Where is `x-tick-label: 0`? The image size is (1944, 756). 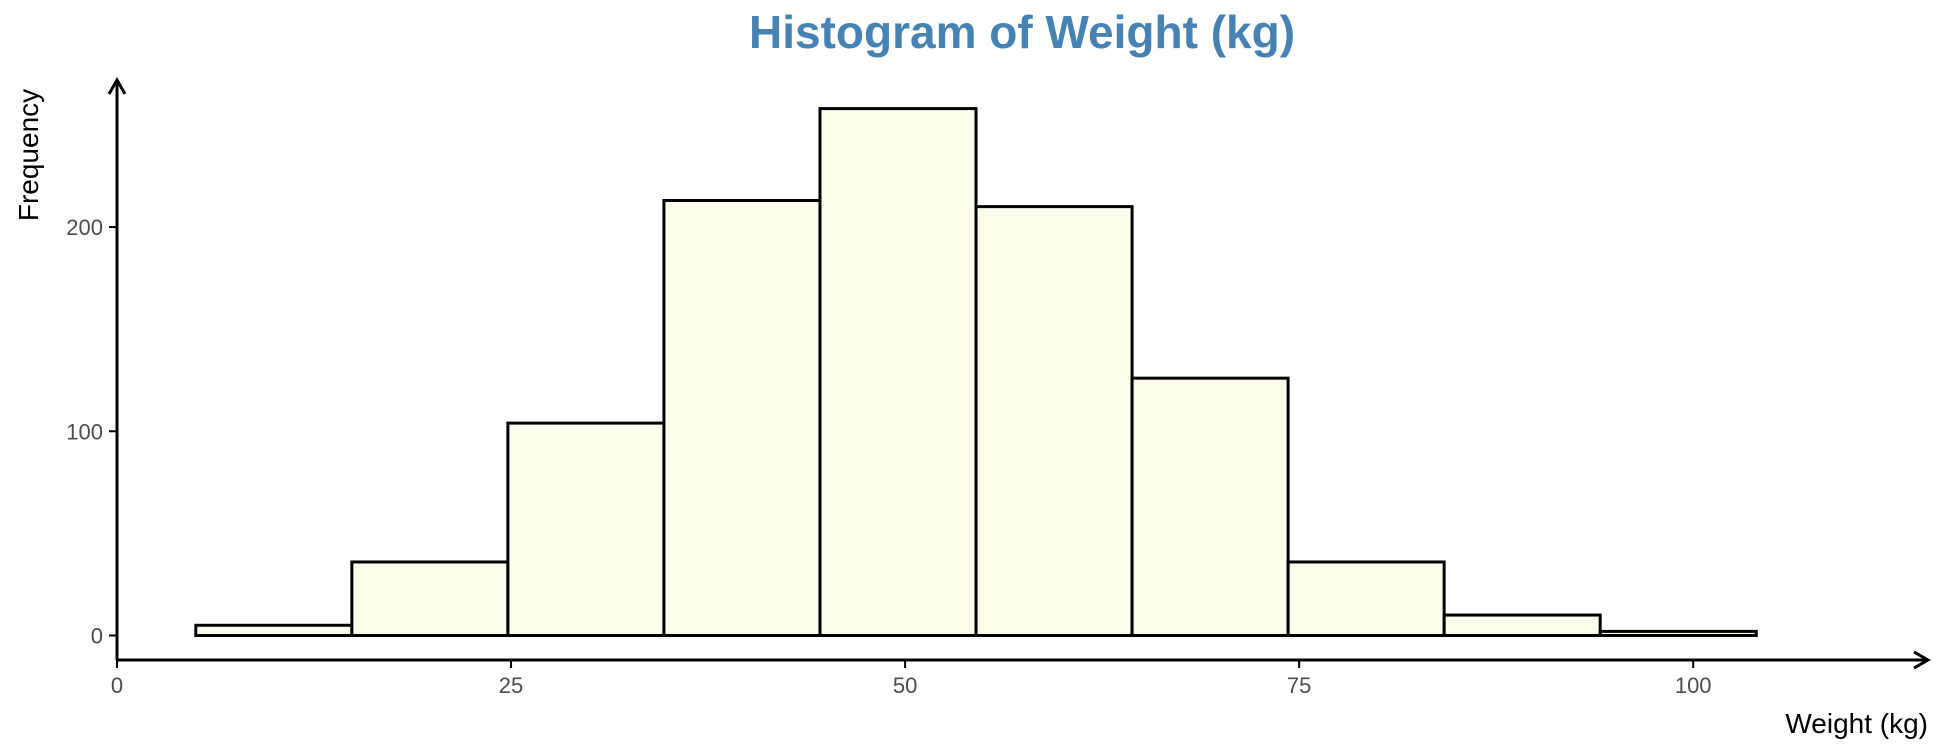 x-tick-label: 0 is located at coordinates (117, 685).